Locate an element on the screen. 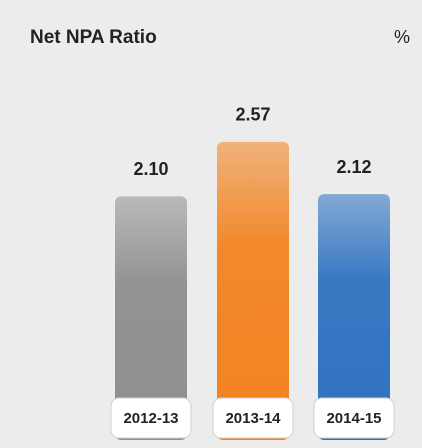  chart-title: Net NPA Ratio is located at coordinates (93, 37).